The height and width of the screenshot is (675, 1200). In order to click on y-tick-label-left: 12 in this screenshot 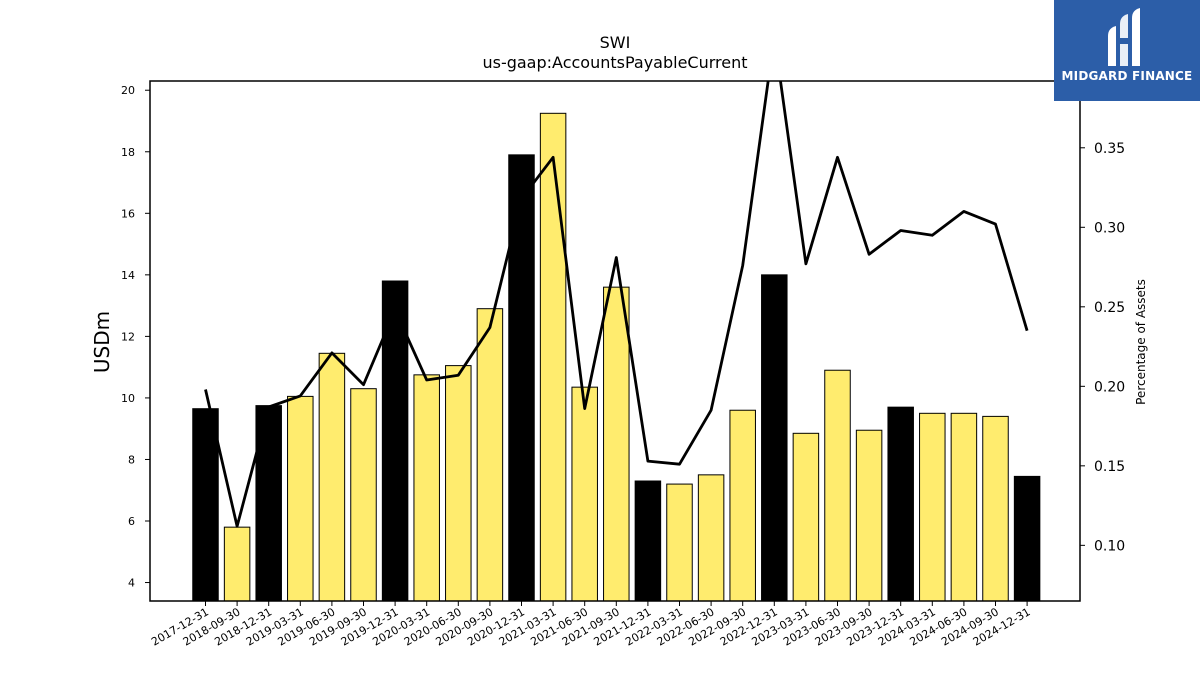, I will do `click(128, 336)`.